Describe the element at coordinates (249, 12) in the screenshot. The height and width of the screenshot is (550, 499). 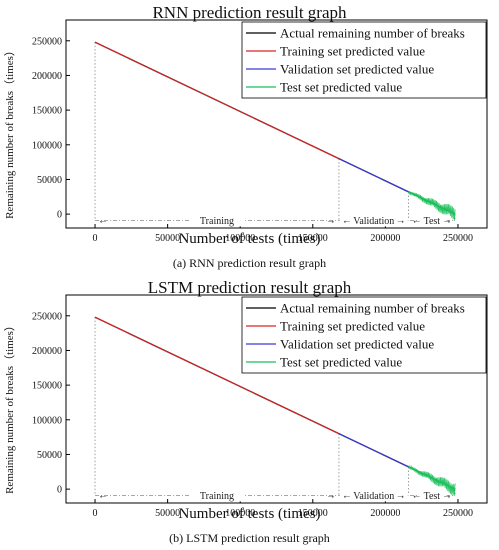
I see `chart-title: RNN prediction result graph` at that location.